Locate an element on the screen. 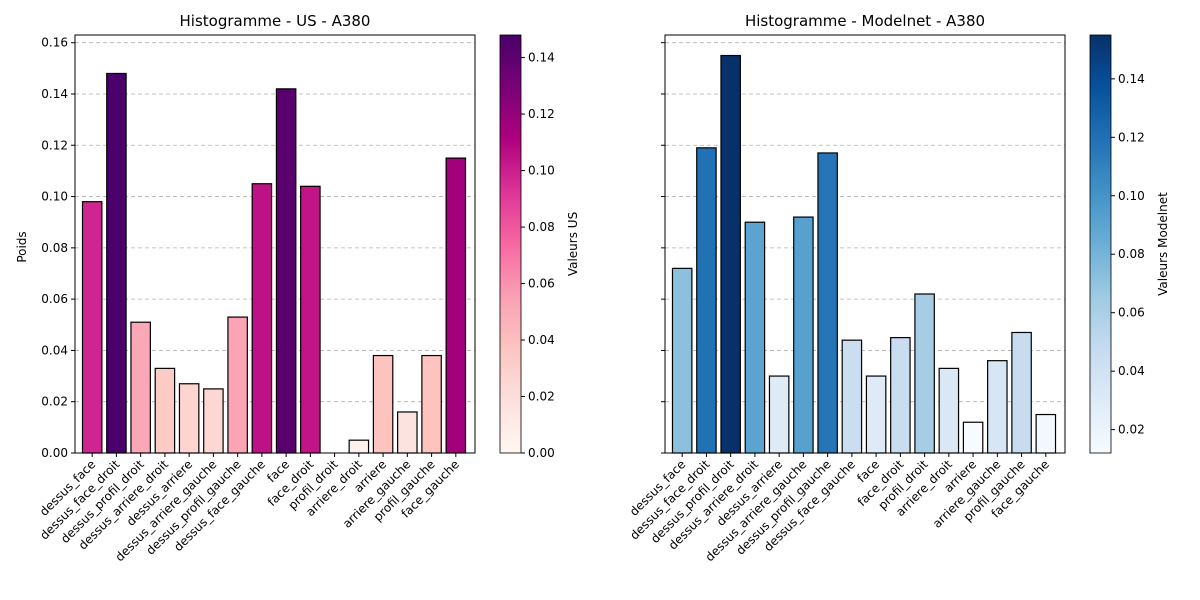 This screenshot has height=600, width=1200. chart-us-ylabel: Poids is located at coordinates (22, 246).